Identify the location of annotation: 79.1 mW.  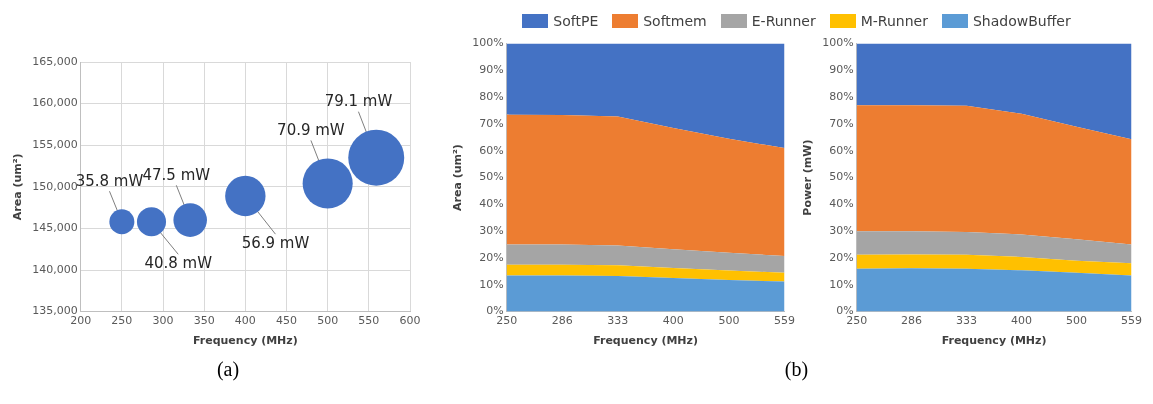
(358, 101).